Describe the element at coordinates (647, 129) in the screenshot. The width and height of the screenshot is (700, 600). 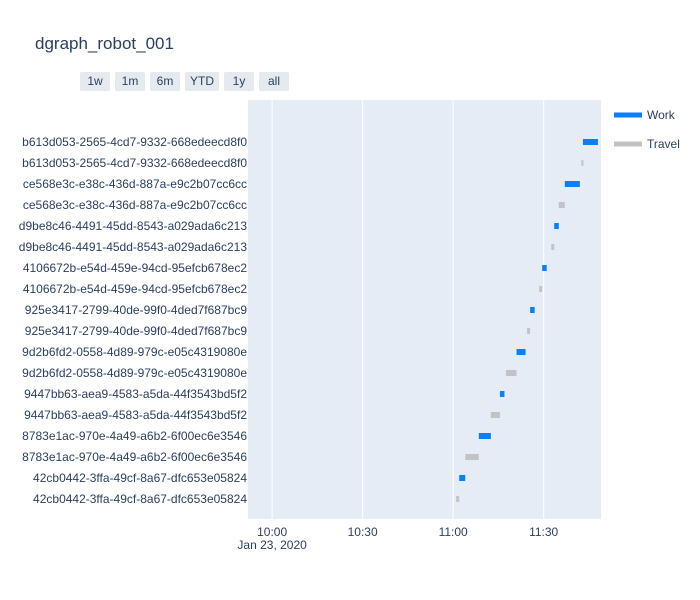
I see `legend: Work Travel` at that location.